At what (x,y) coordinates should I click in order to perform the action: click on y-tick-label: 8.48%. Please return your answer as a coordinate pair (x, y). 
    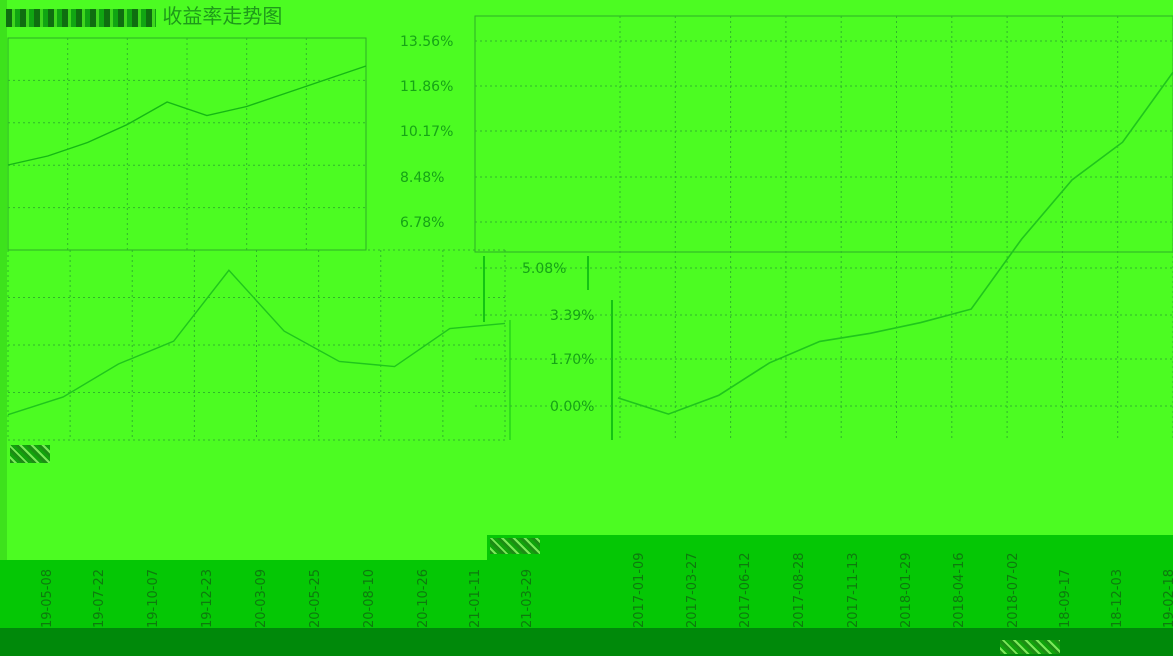
    Looking at the image, I should click on (422, 178).